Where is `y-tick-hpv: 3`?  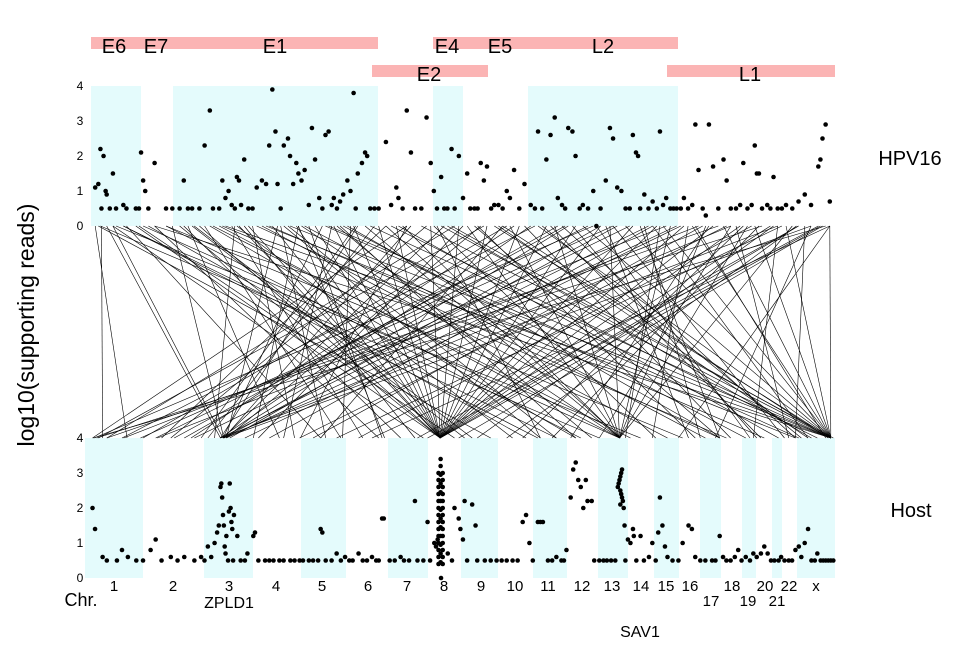
y-tick-hpv: 3 is located at coordinates (80, 121).